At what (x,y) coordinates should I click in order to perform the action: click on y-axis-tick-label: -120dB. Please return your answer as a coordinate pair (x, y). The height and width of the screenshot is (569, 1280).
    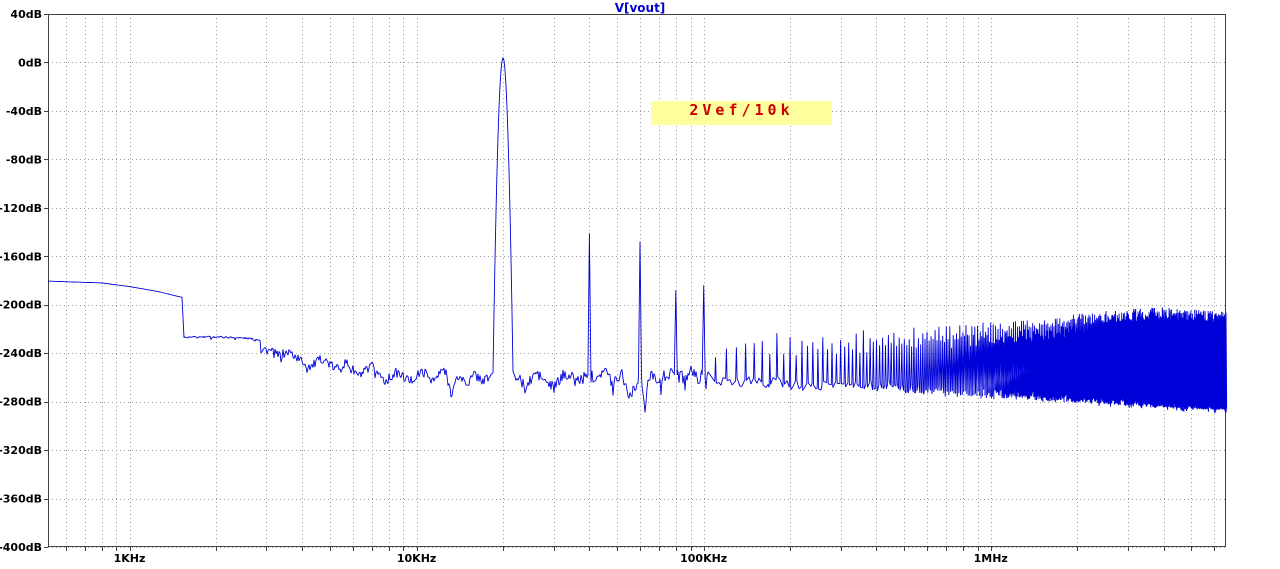
    Looking at the image, I should click on (21, 208).